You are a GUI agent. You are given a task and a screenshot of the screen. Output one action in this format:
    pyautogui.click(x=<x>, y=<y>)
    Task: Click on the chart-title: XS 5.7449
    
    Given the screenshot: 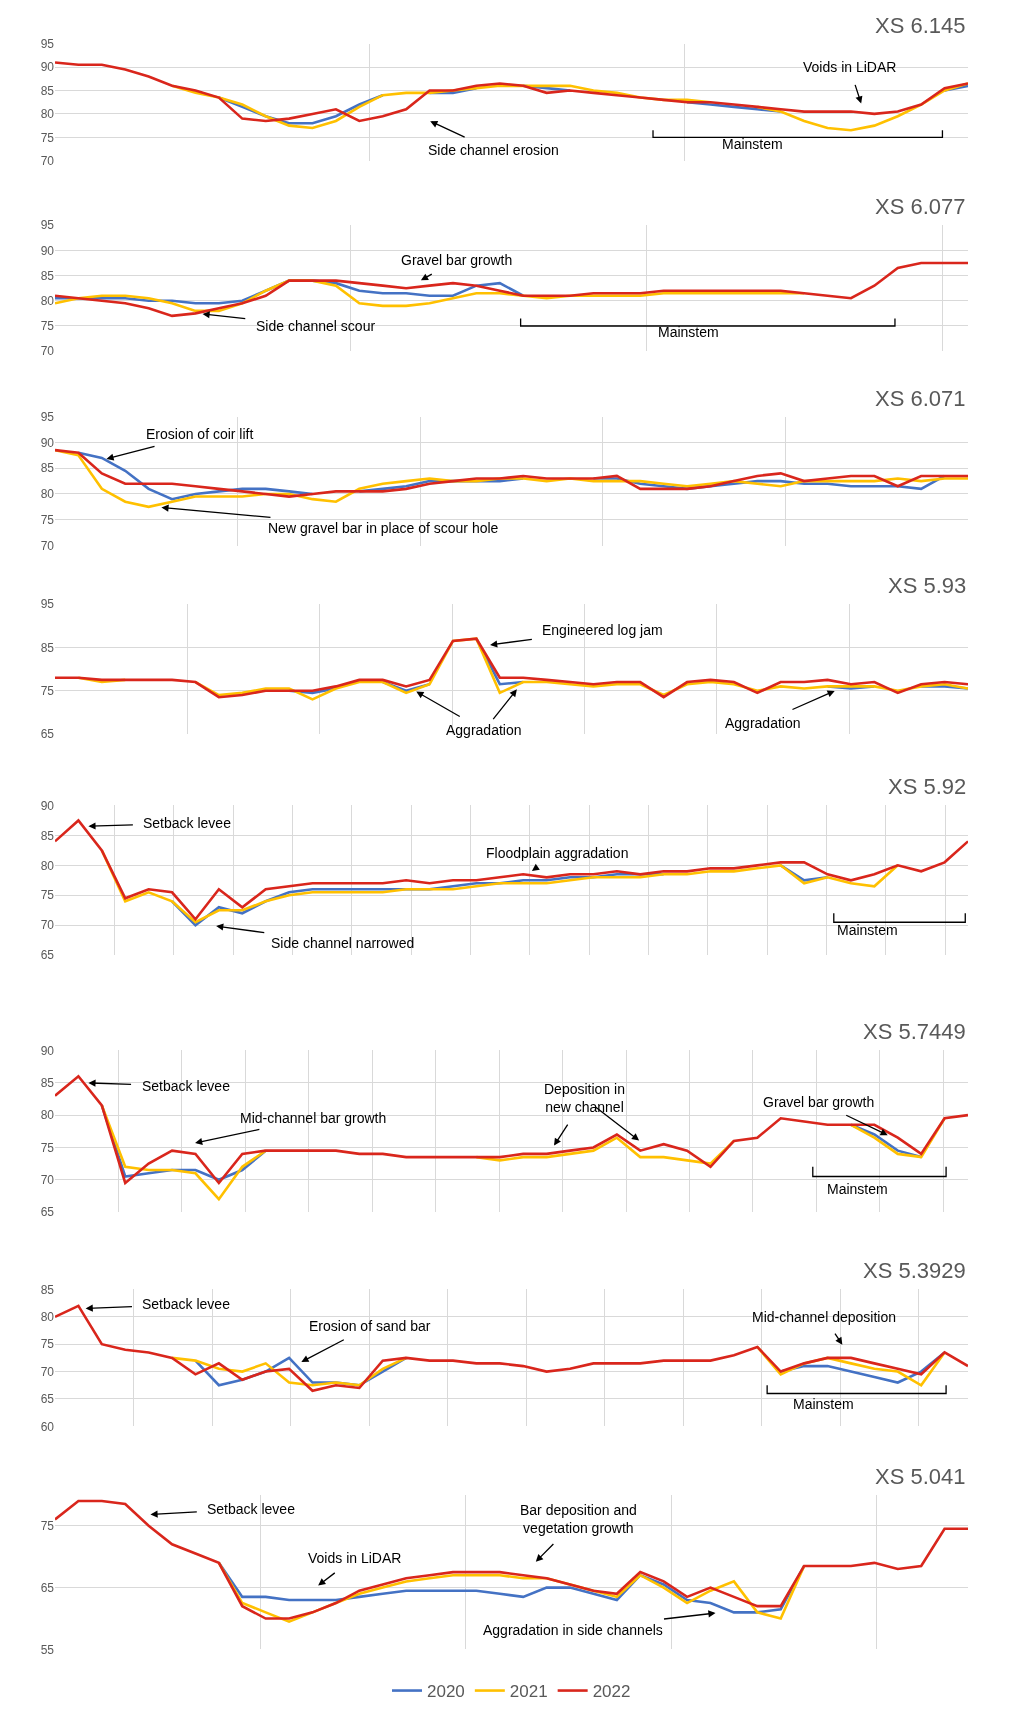 What is the action you would take?
    pyautogui.click(x=914, y=1031)
    